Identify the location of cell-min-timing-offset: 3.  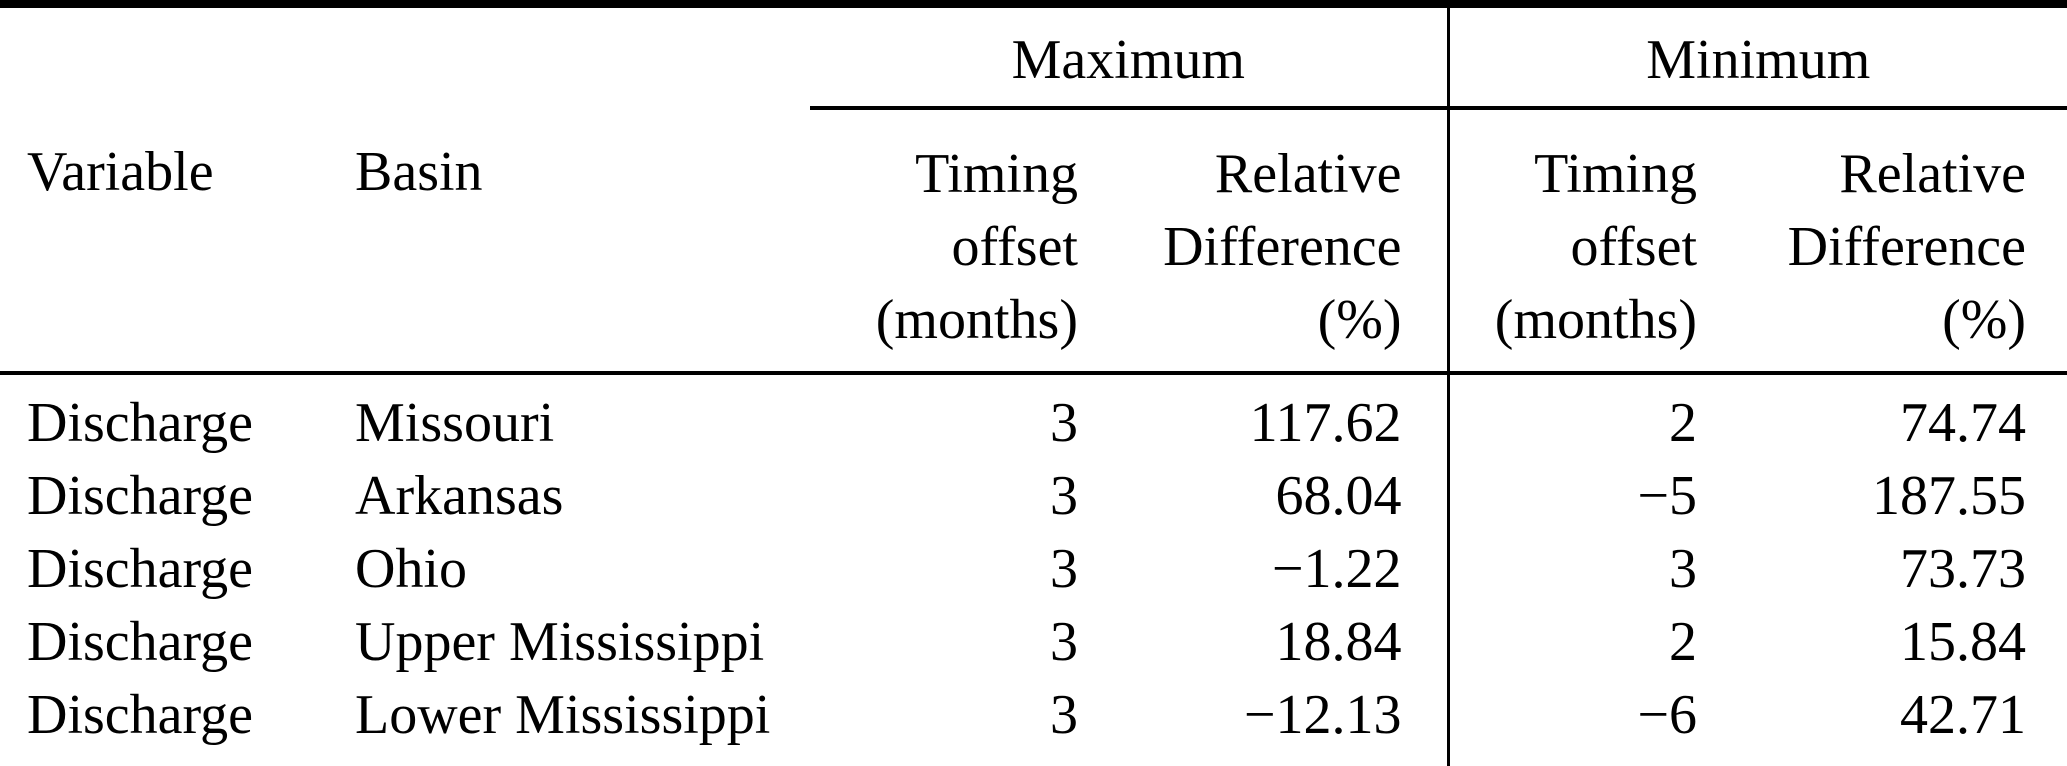
(1597, 569).